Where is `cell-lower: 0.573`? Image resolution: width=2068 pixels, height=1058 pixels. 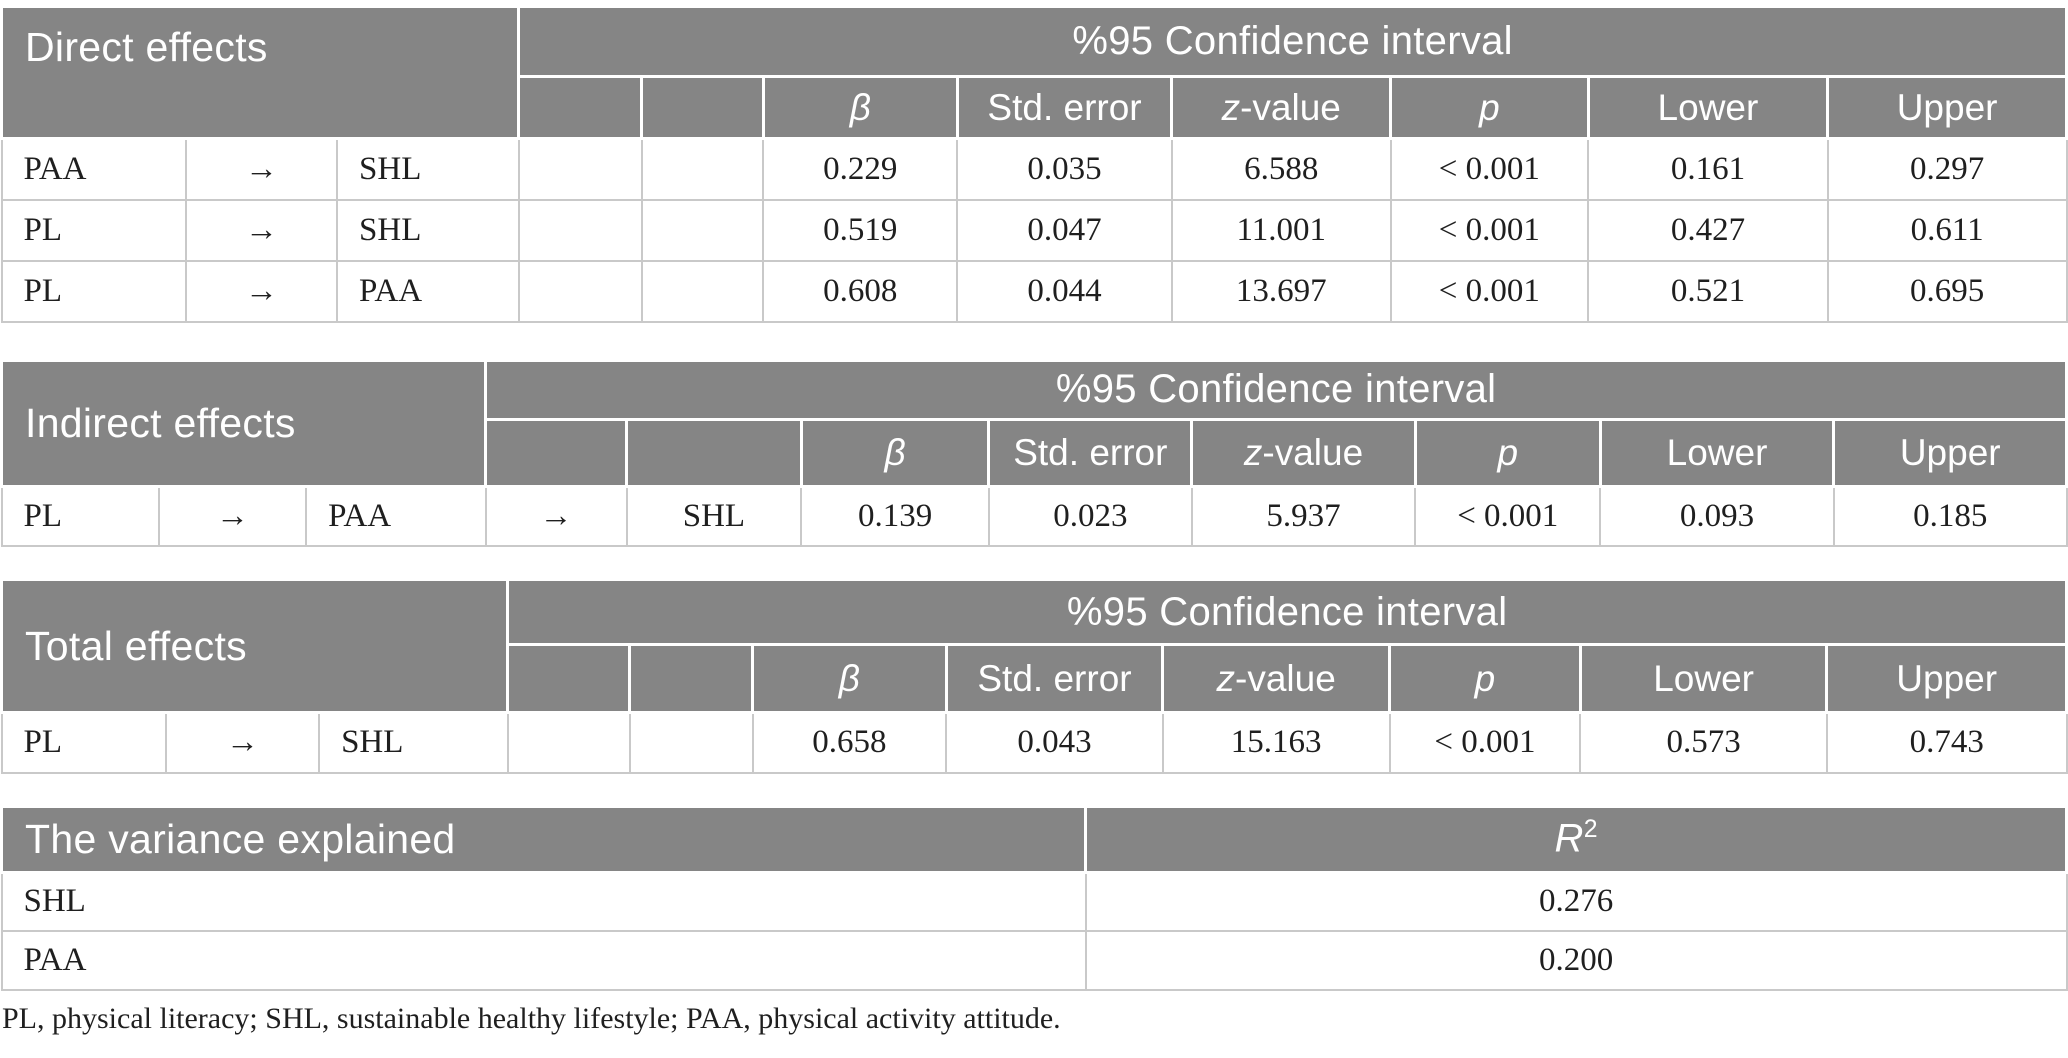 cell-lower: 0.573 is located at coordinates (1703, 742).